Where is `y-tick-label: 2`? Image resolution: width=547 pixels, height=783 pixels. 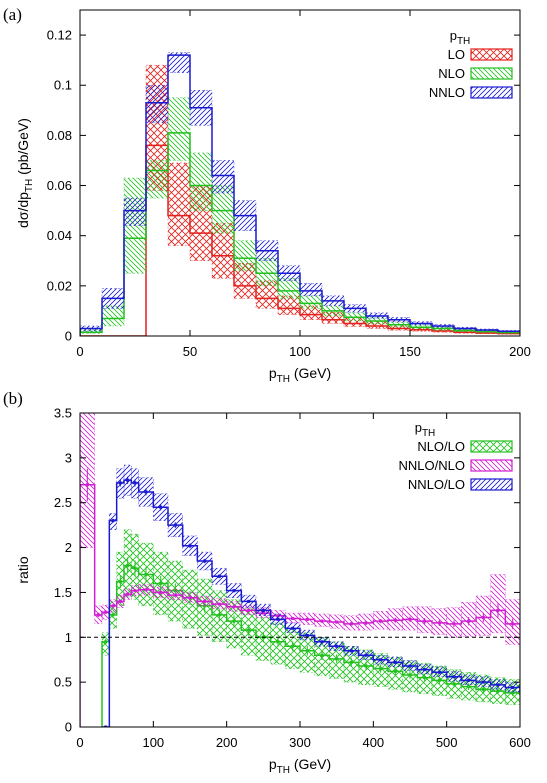
y-tick-label: 2 is located at coordinates (68, 547).